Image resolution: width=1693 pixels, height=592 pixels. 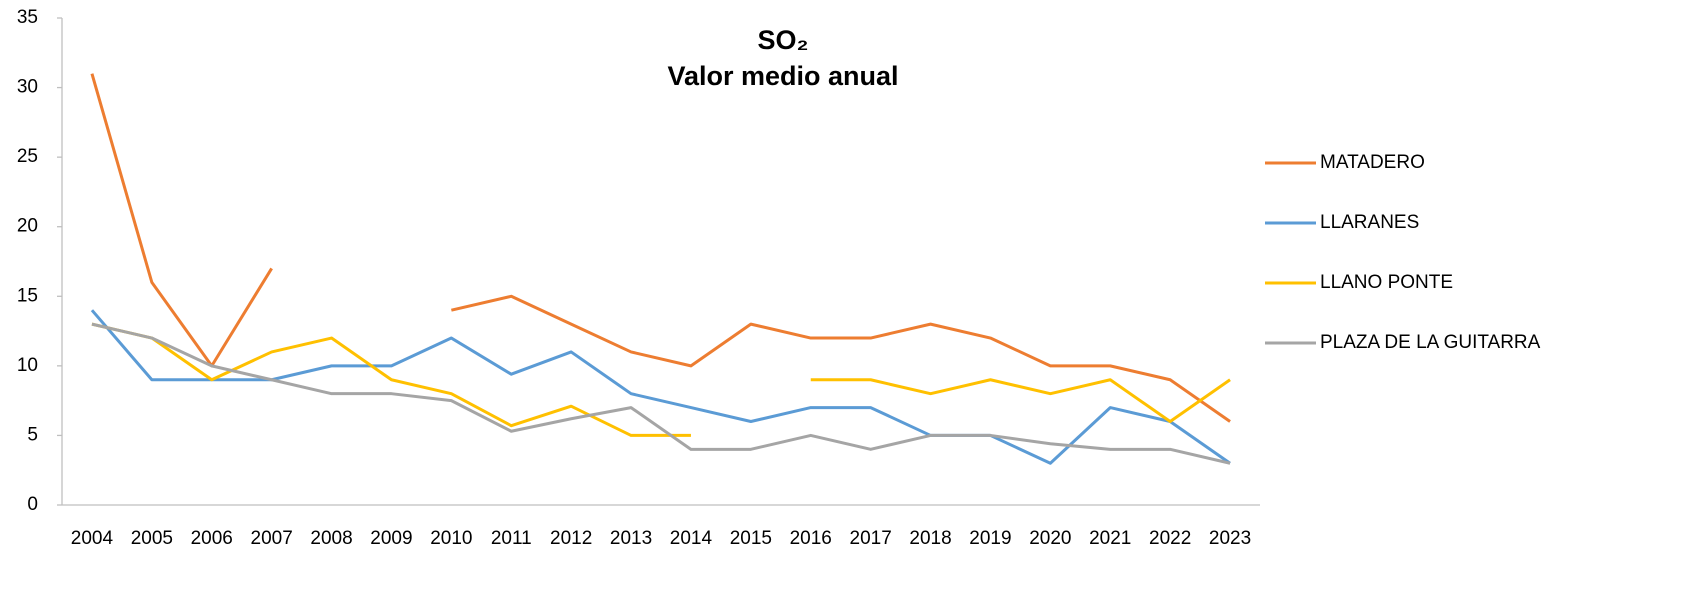 What do you see at coordinates (782, 40) in the screenshot?
I see `chart-title: SO₂` at bounding box center [782, 40].